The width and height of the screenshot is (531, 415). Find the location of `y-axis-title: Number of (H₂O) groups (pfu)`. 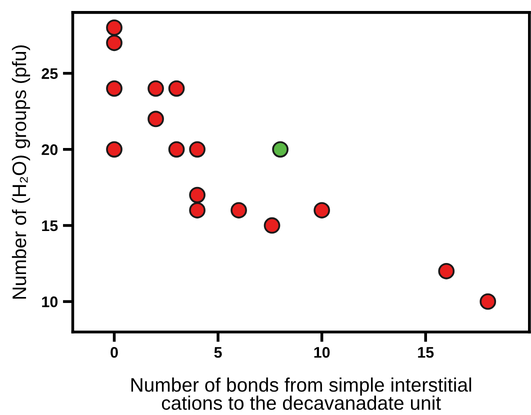

y-axis-title: Number of (H₂O) groups (pfu) is located at coordinates (21, 172).